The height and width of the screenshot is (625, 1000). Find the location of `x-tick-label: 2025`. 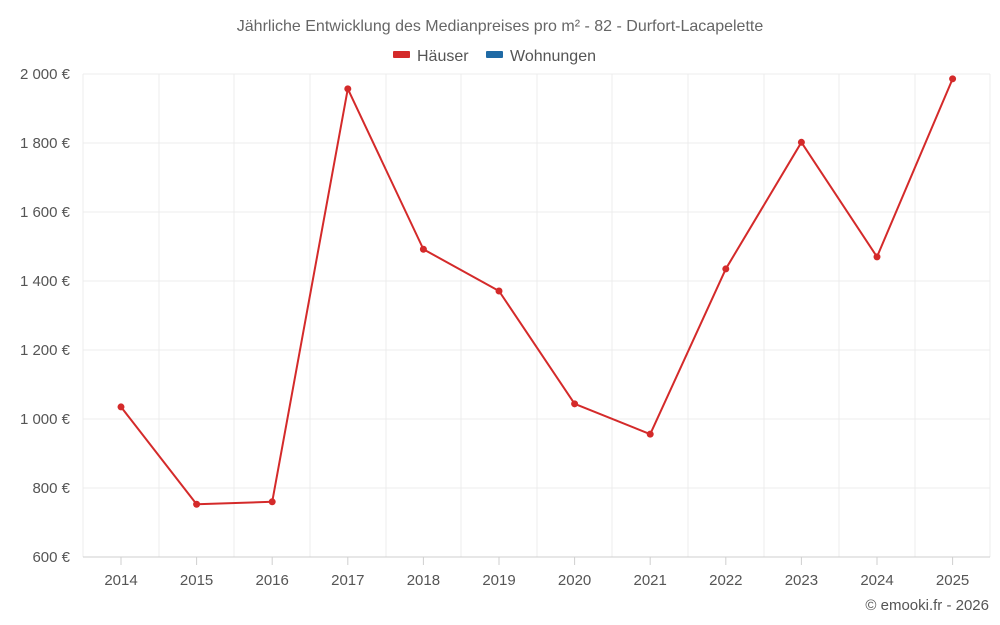

x-tick-label: 2025 is located at coordinates (952, 580).